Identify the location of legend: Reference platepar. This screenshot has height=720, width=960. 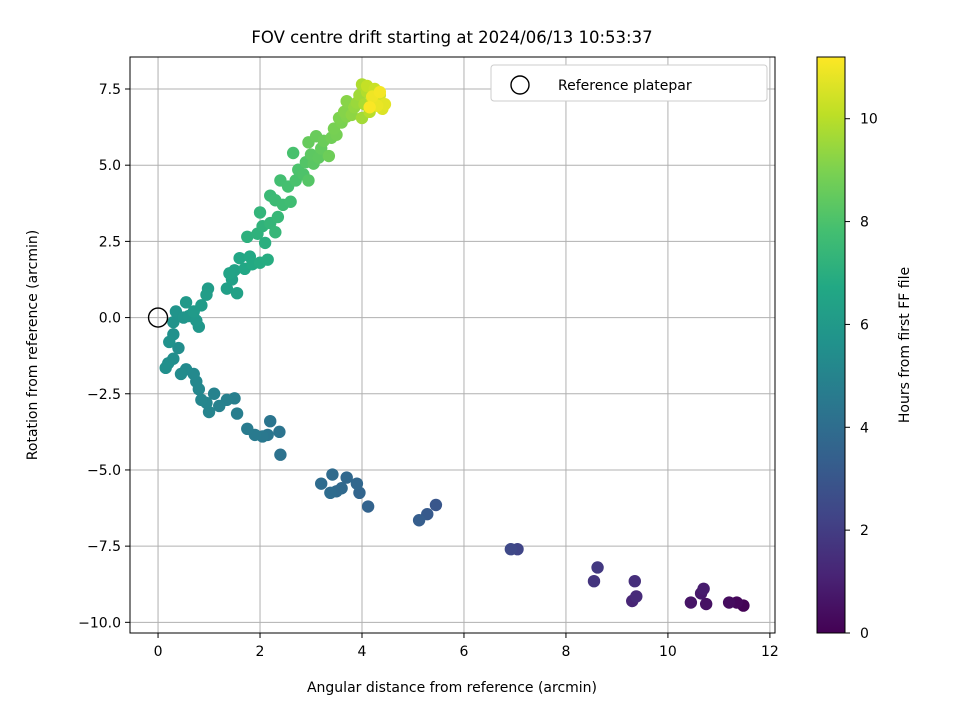
(629, 83).